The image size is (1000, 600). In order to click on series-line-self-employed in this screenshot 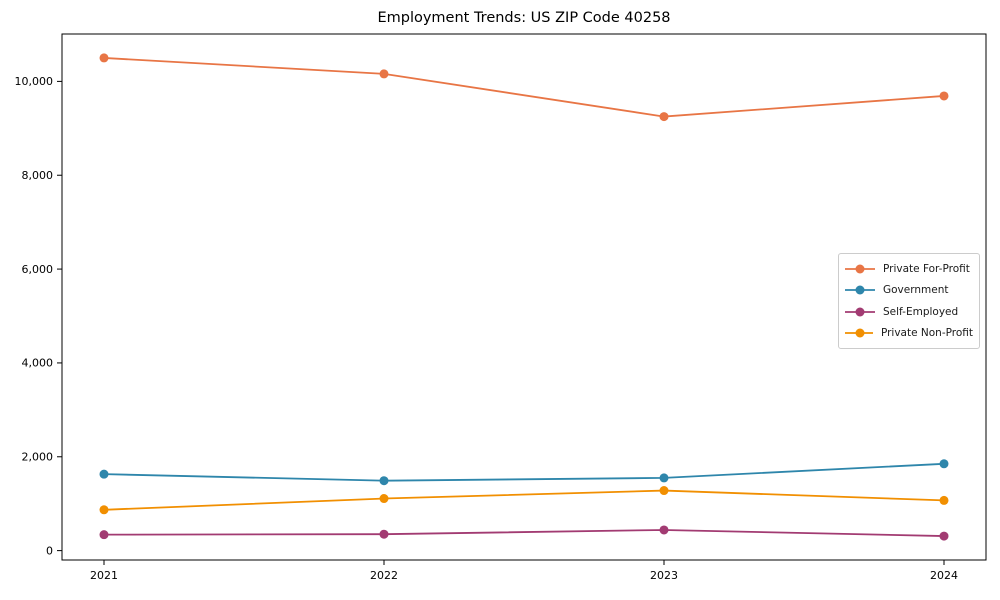, I will do `click(524, 533)`.